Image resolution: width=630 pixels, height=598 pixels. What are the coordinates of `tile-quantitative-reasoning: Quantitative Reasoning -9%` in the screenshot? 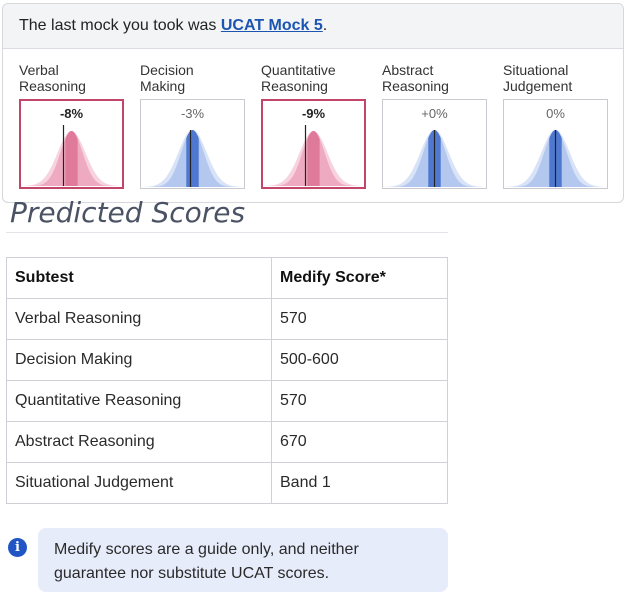 It's located at (313, 125).